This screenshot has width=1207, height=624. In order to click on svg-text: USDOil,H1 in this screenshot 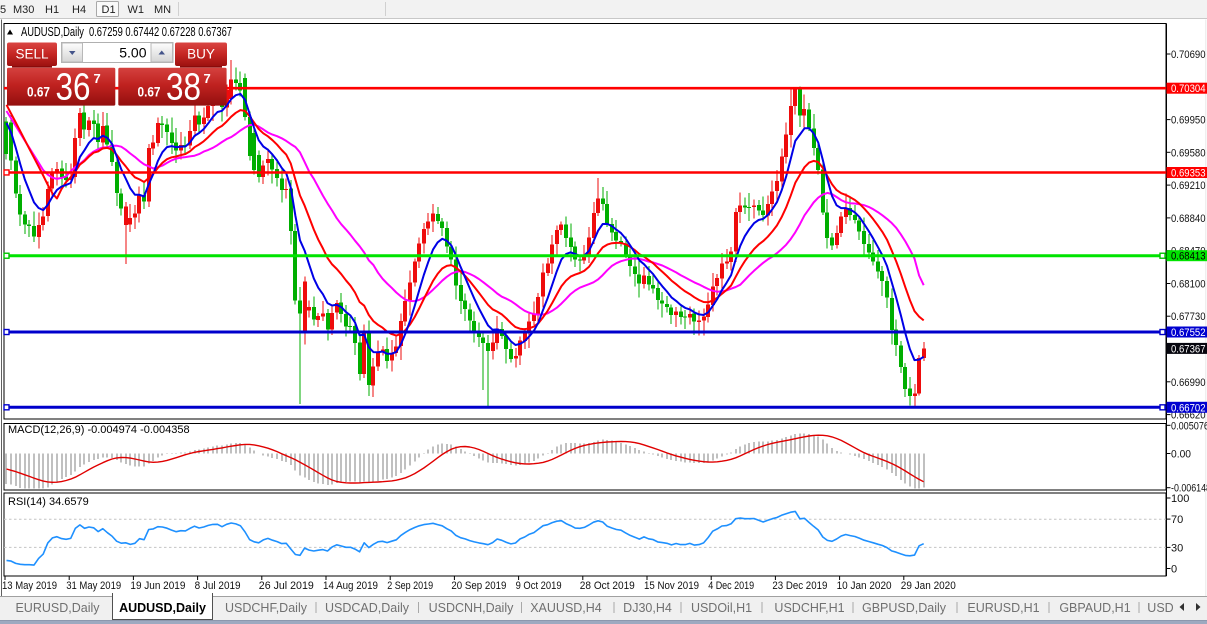, I will do `click(721, 608)`.